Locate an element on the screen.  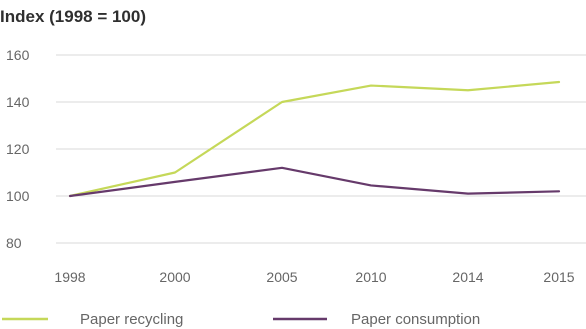
y-tick-label: 100 is located at coordinates (18, 196).